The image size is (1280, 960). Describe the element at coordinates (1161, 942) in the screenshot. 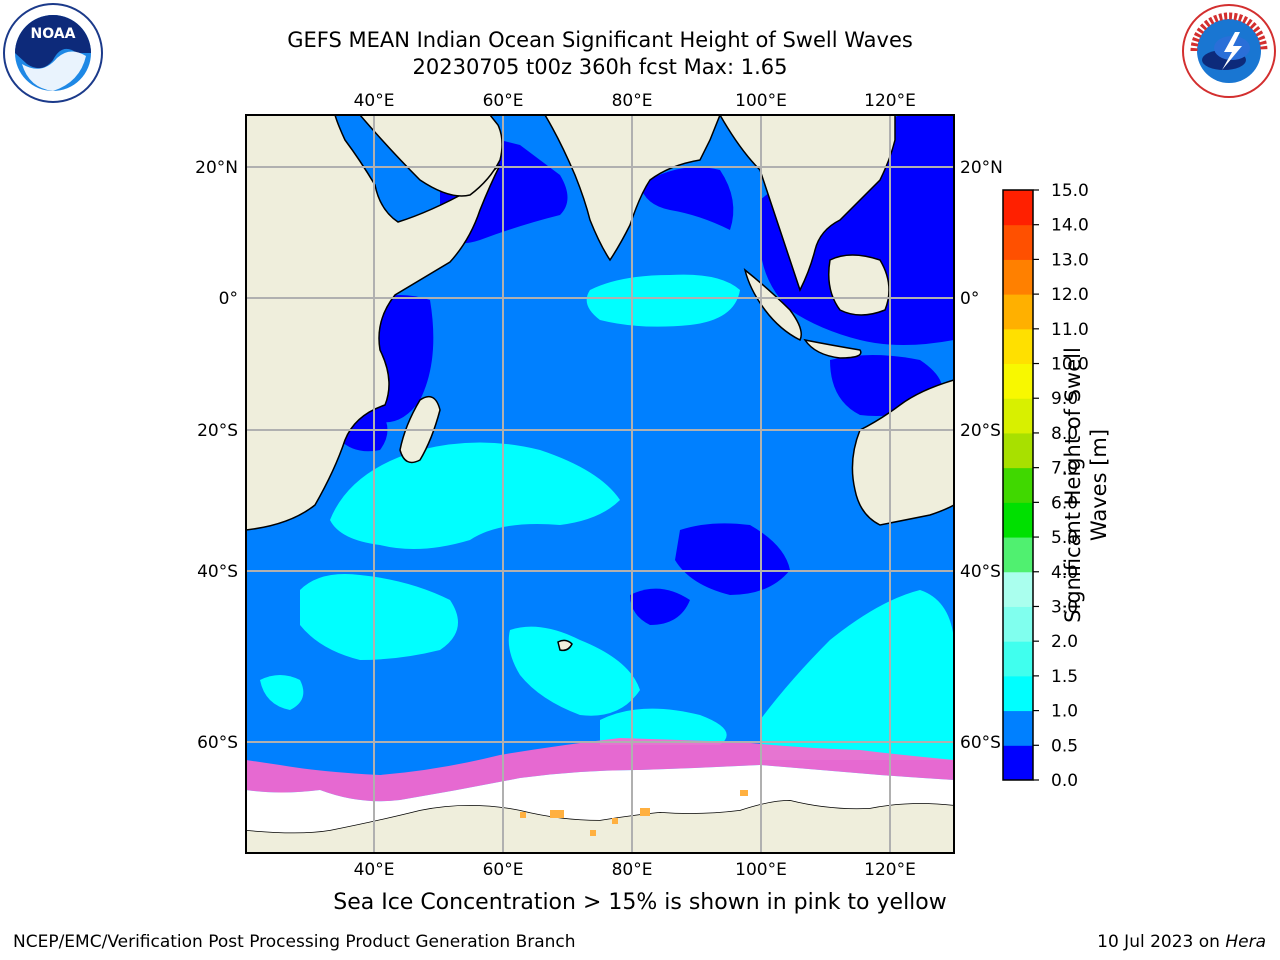

I see `footer-date-text: 10 Jul 2023 on` at that location.